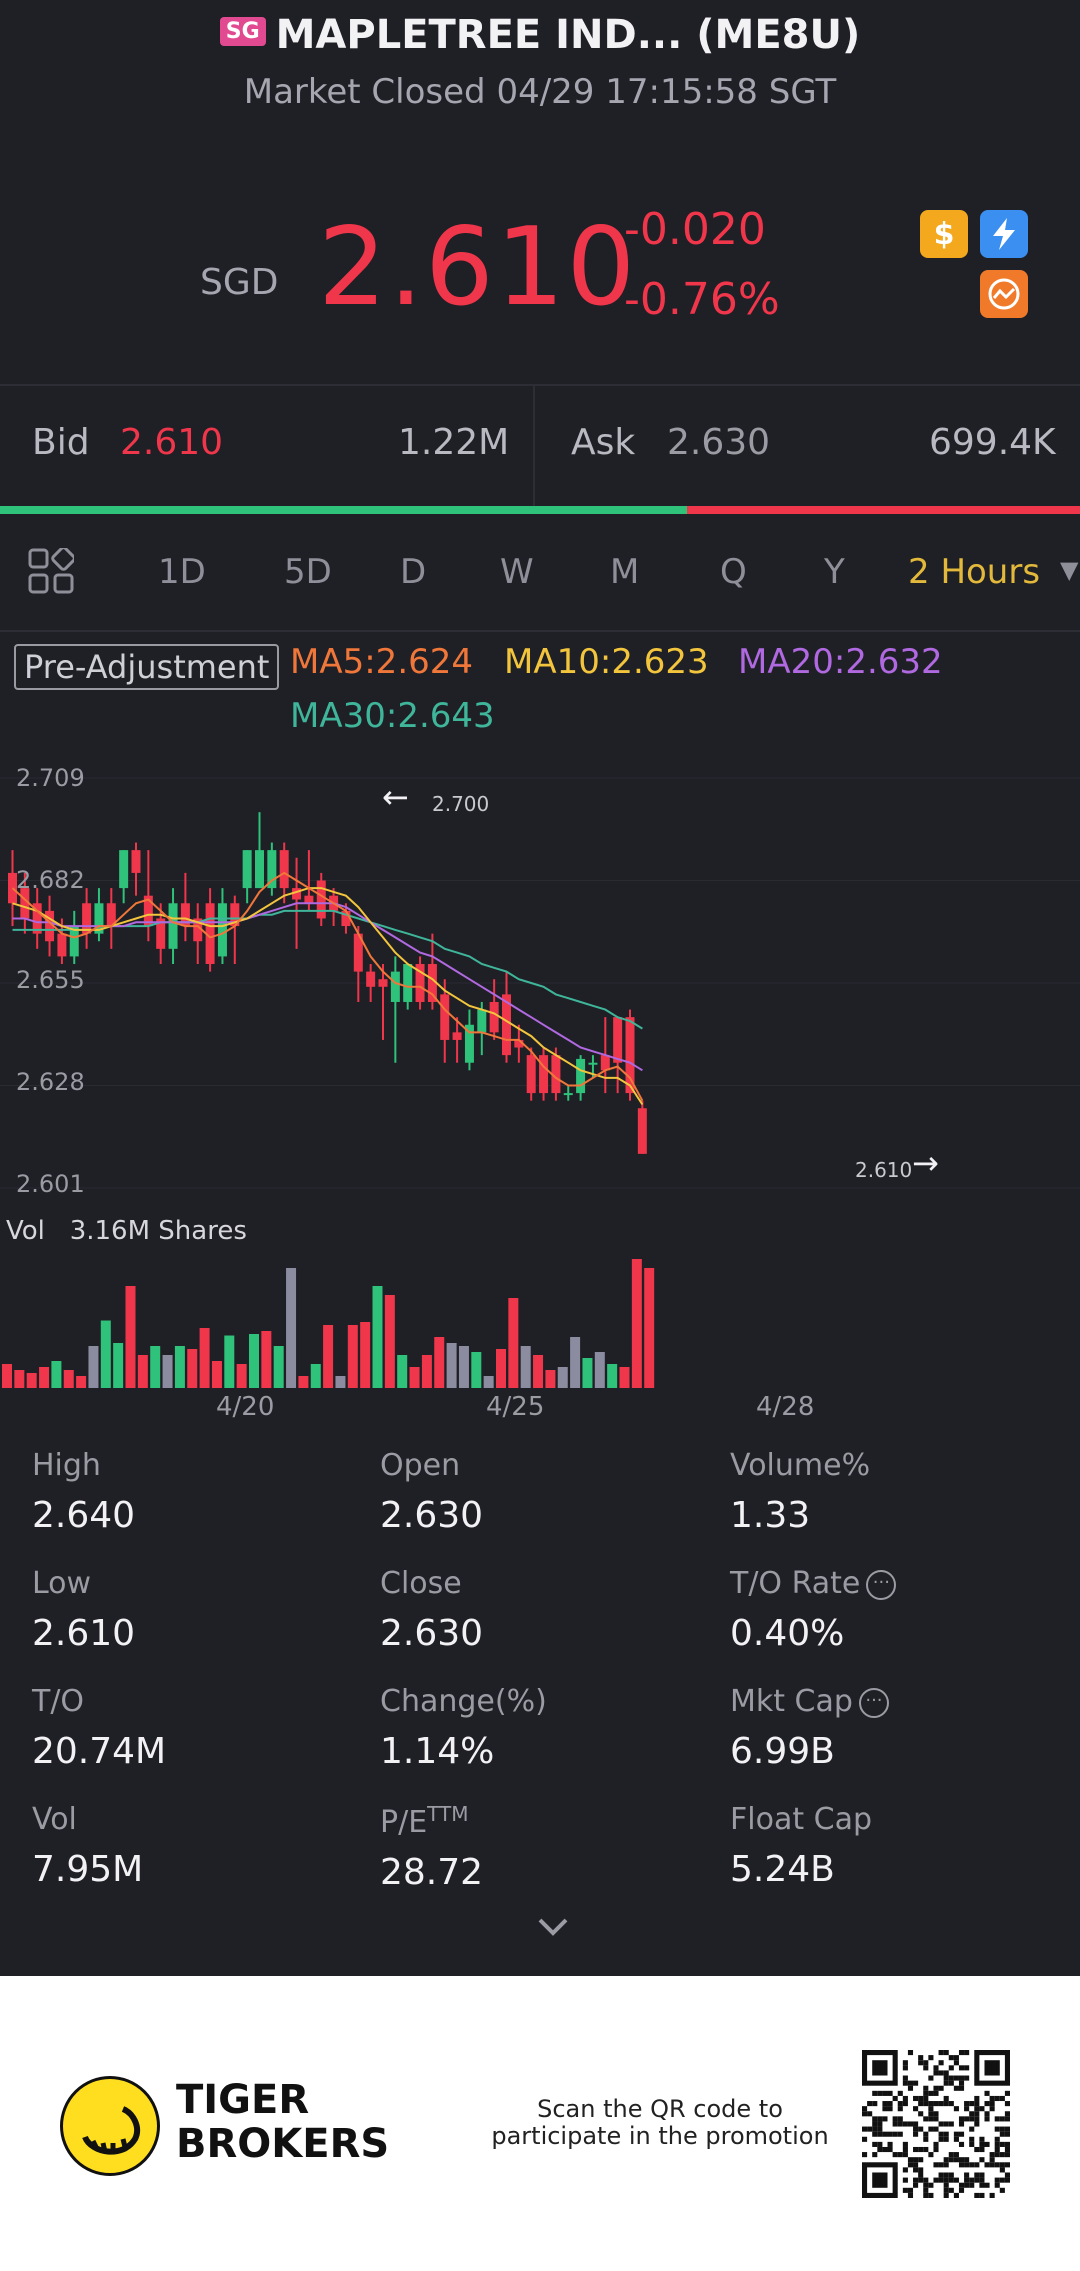 This screenshot has width=1080, height=2271. Describe the element at coordinates (884, 1170) in the screenshot. I see `low-marker-label: 2.610` at that location.